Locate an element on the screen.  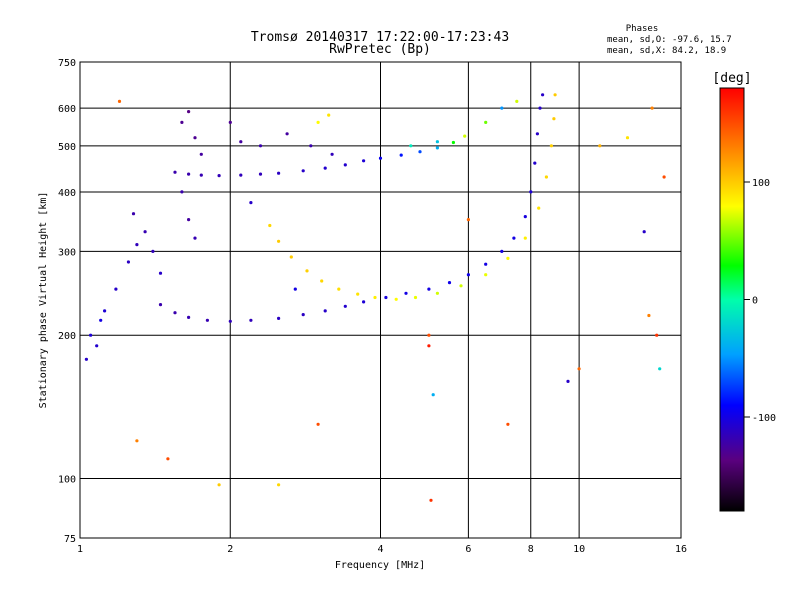
colorbar-tick-label-0: 100 is located at coordinates (761, 183).